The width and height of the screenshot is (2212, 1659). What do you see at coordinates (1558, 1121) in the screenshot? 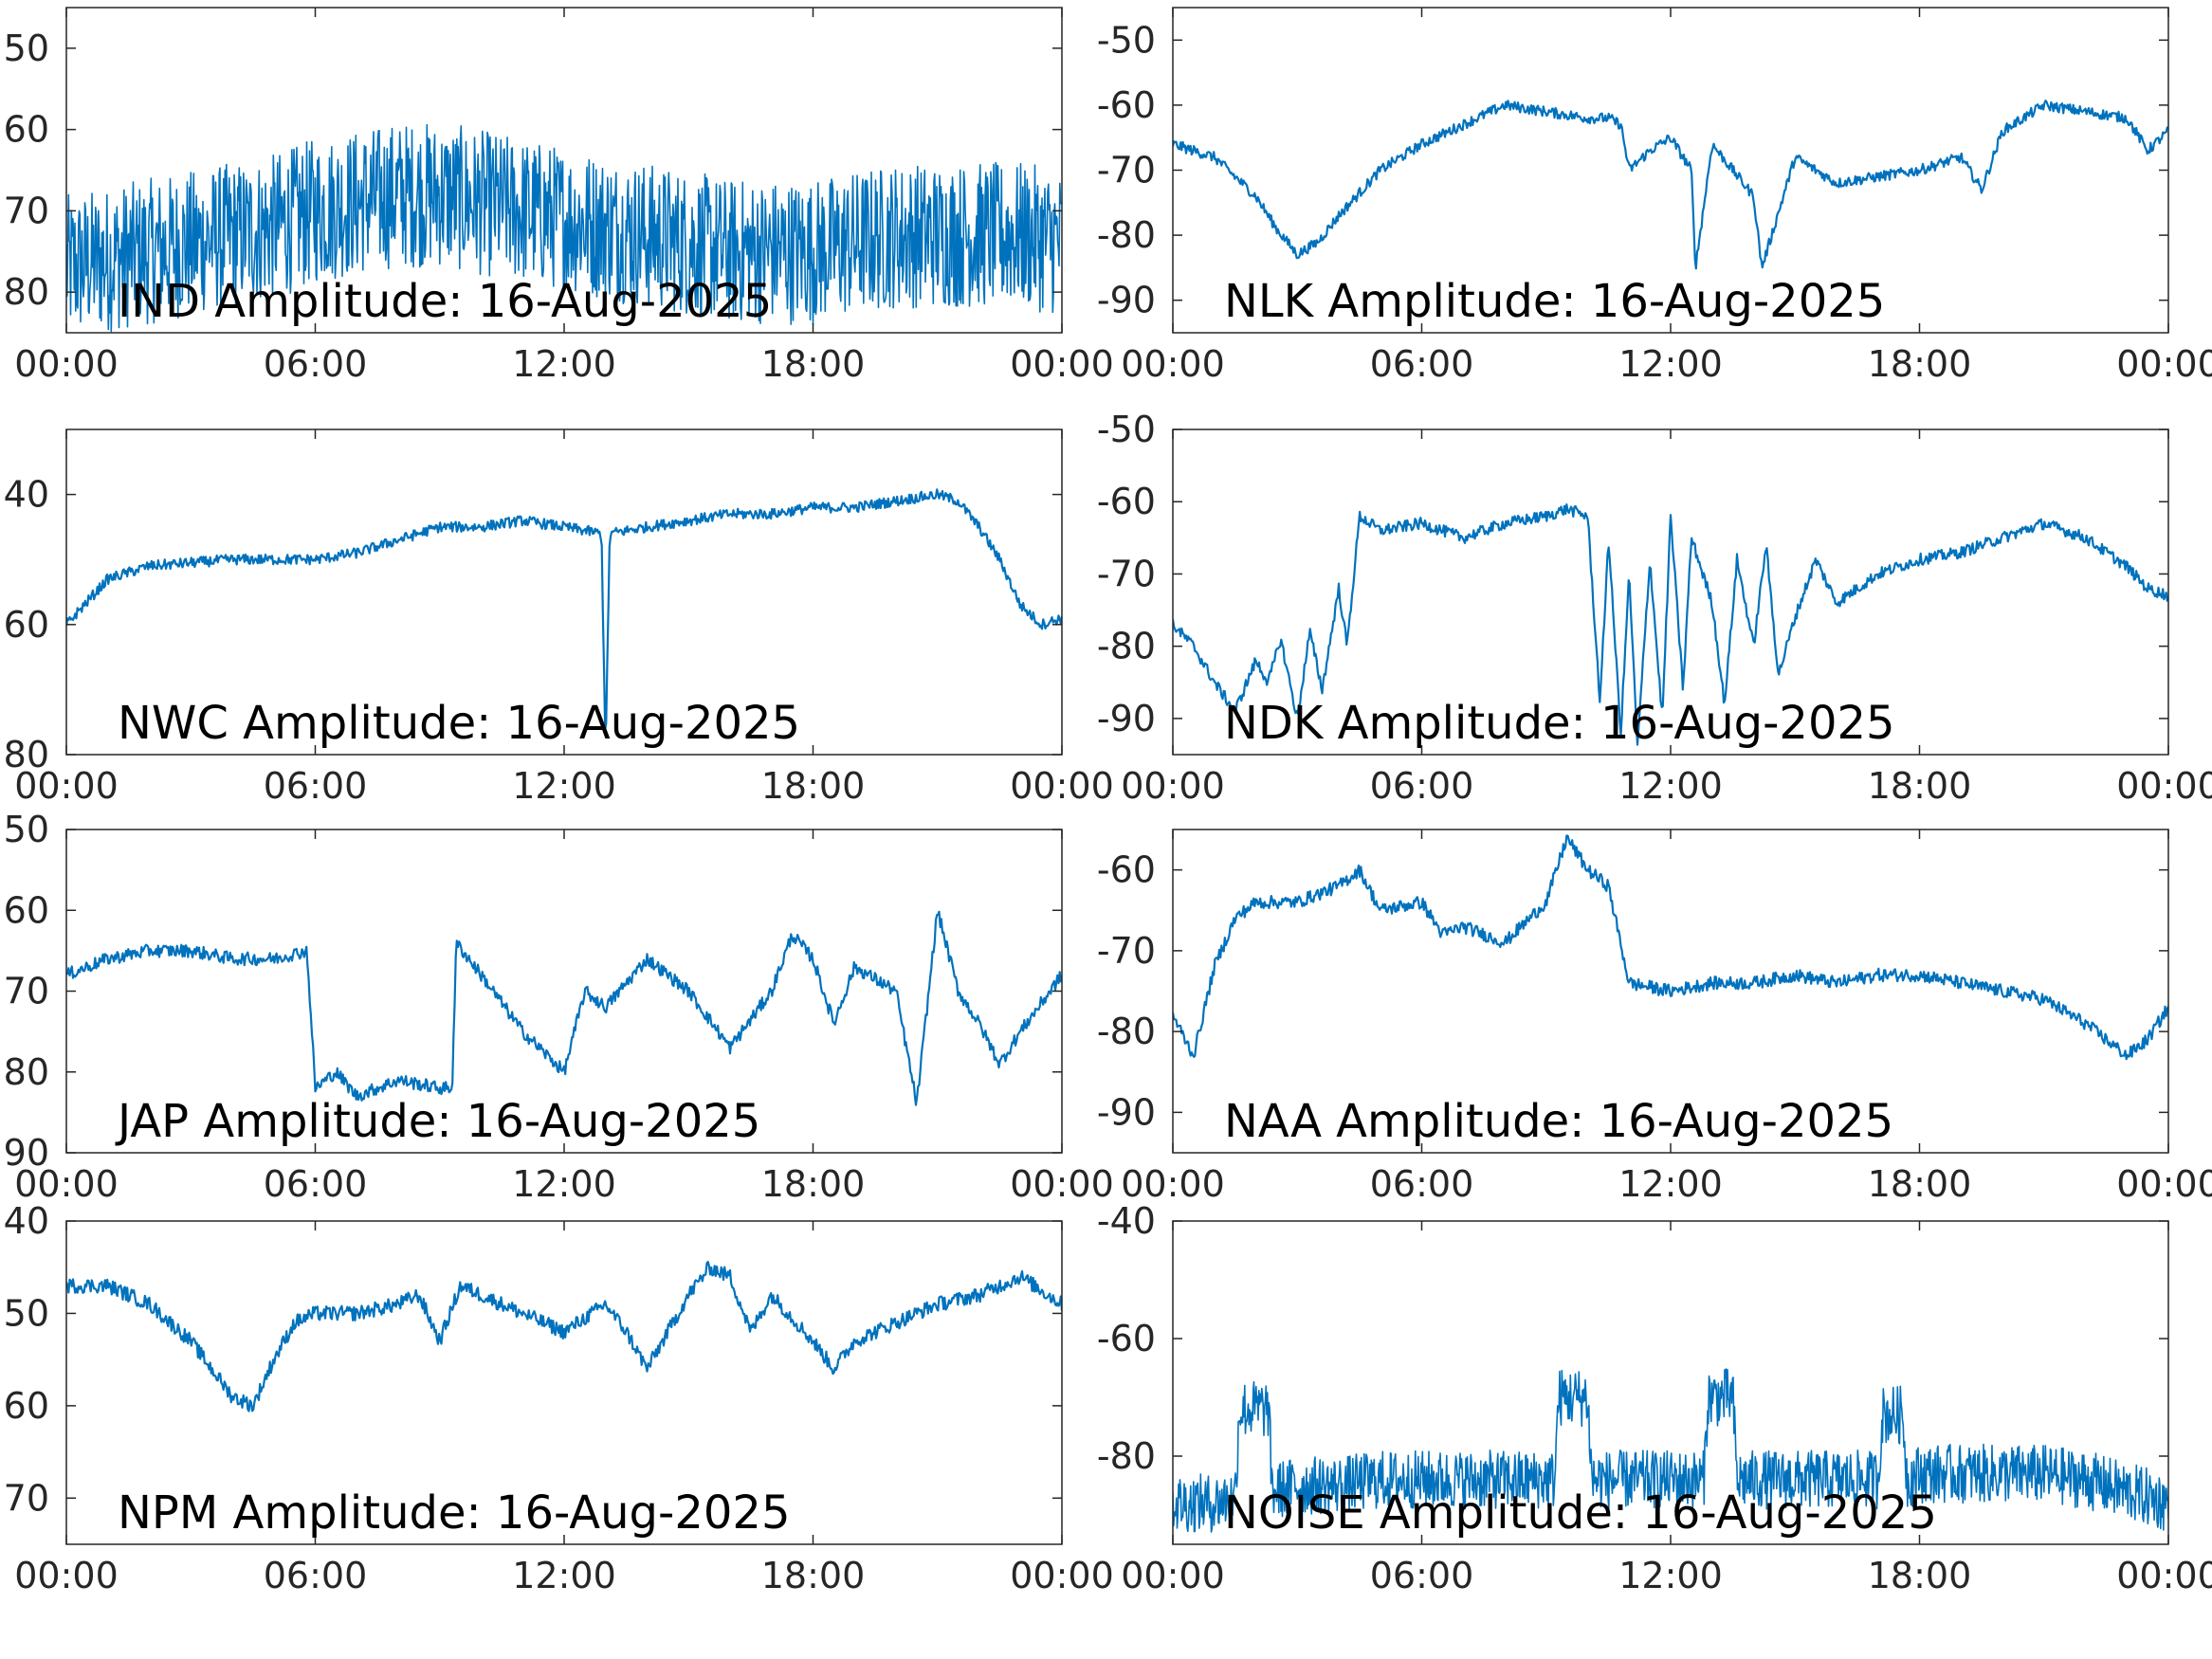
I see `panel-title: NAA Amplitude: 16-Aug-2025` at bounding box center [1558, 1121].